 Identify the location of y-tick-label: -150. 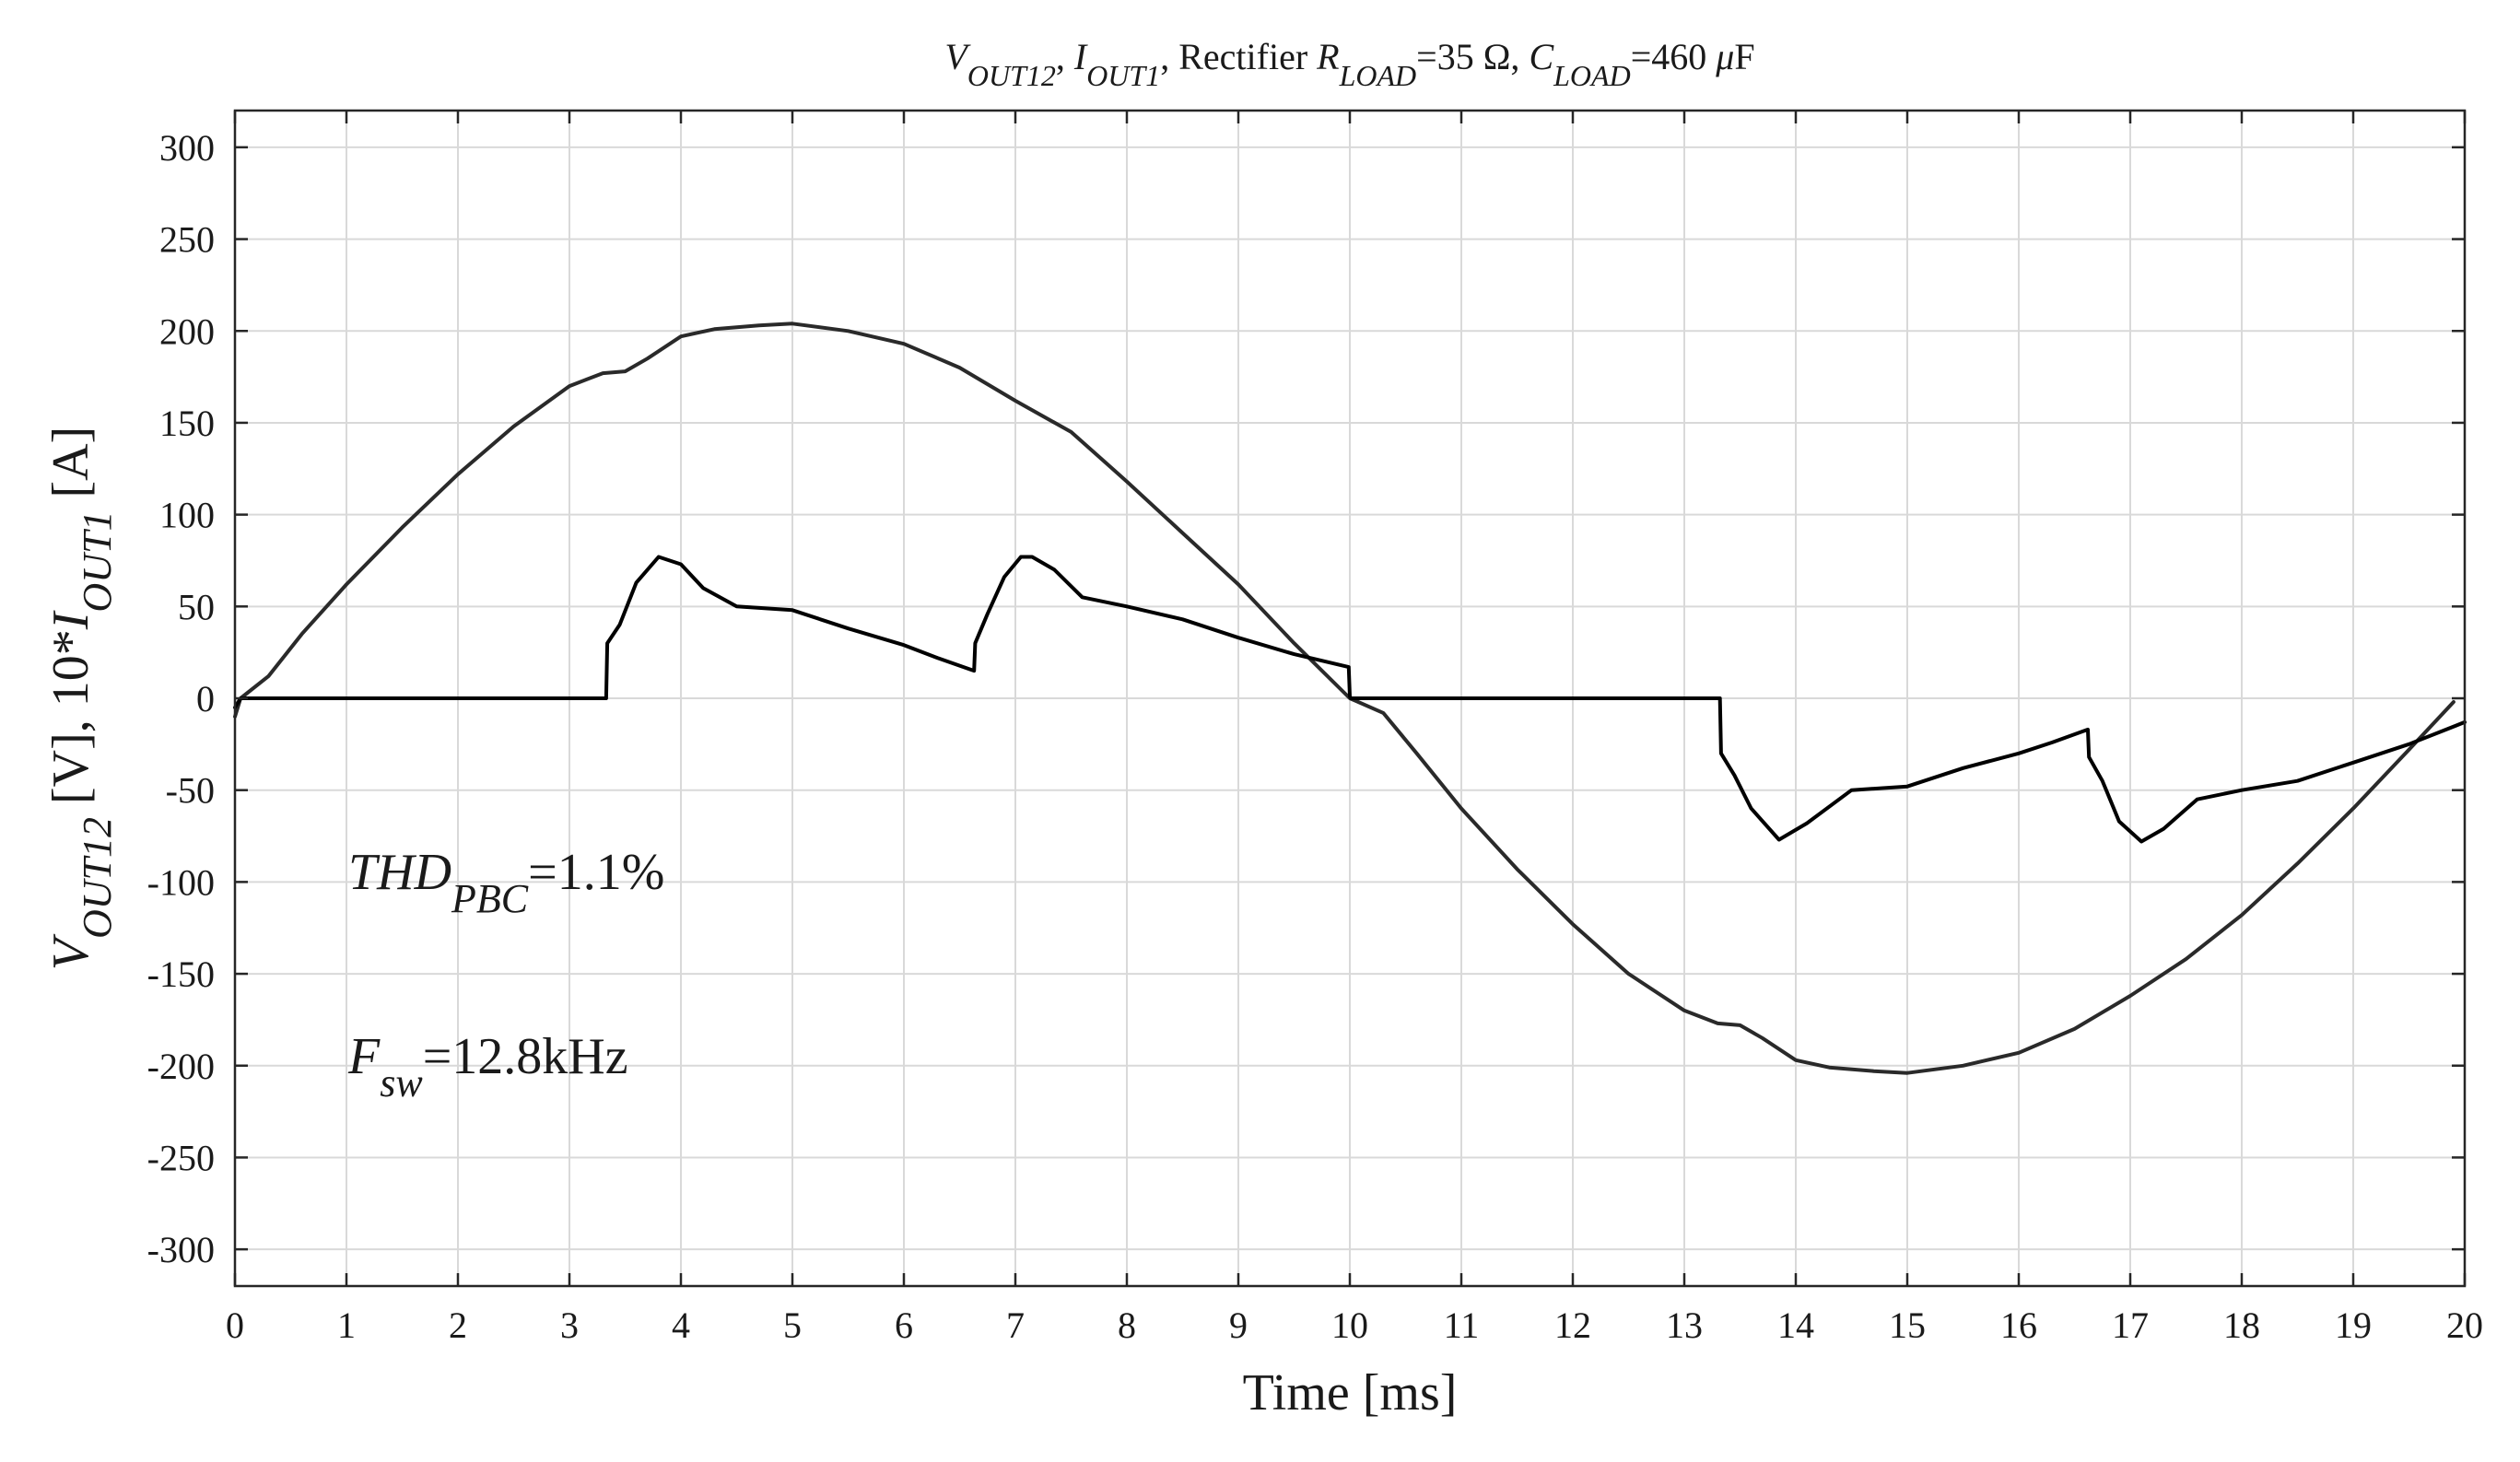
(181, 974).